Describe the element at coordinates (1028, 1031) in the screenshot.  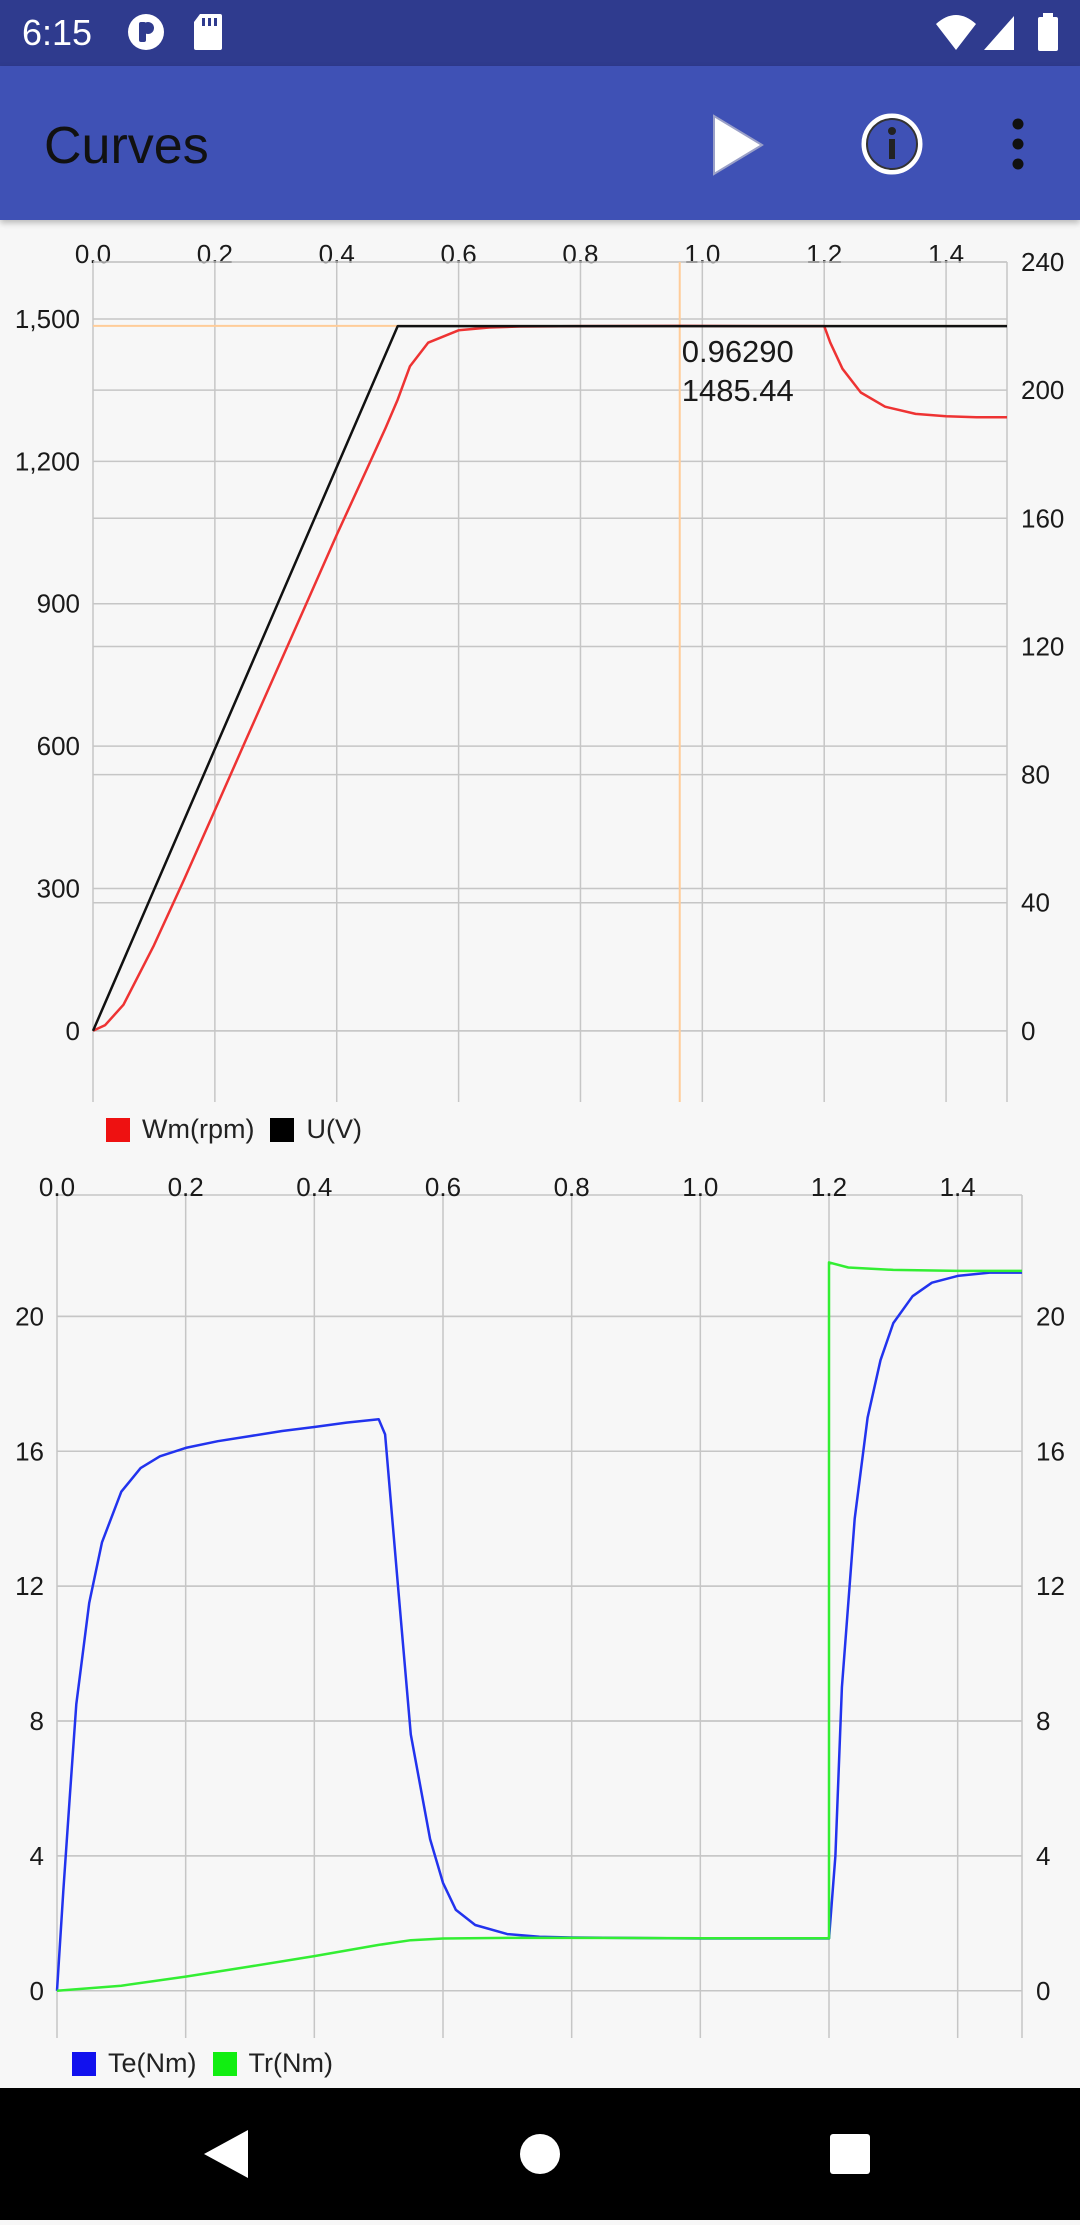
I see `chart1-y-right-tick-label: 0` at that location.